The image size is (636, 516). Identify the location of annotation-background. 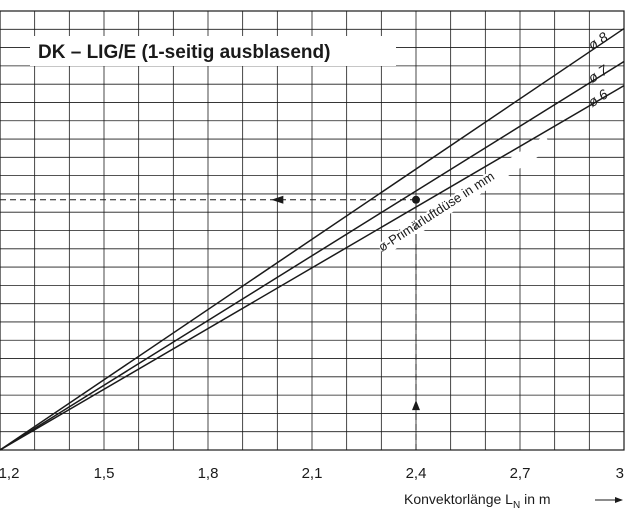
(465, 196).